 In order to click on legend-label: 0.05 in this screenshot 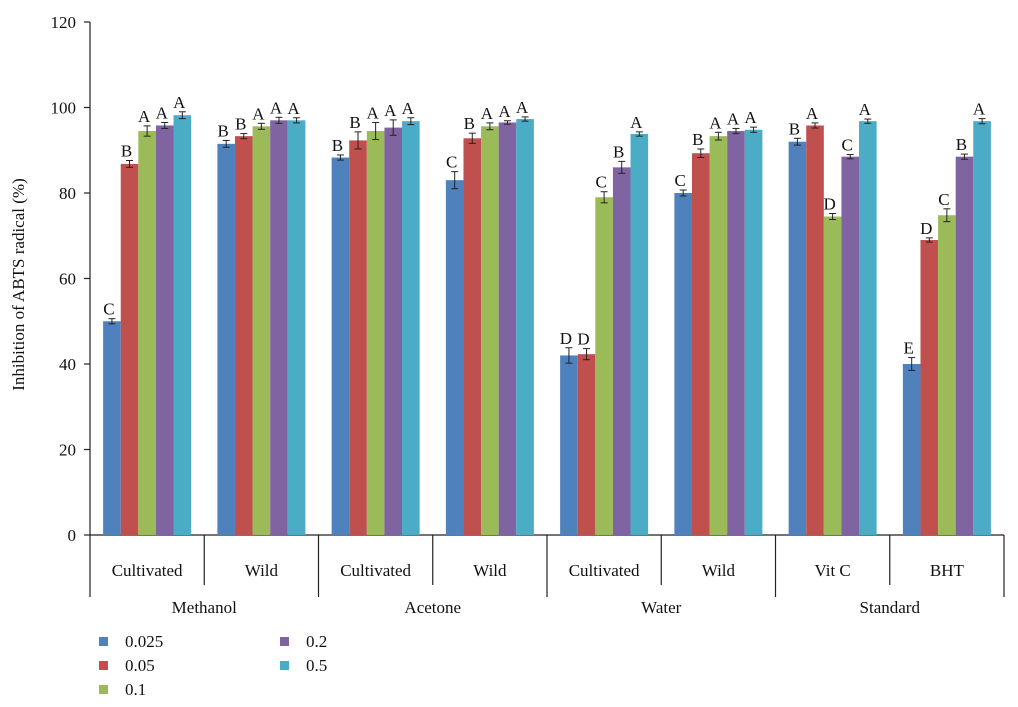, I will do `click(140, 665)`.